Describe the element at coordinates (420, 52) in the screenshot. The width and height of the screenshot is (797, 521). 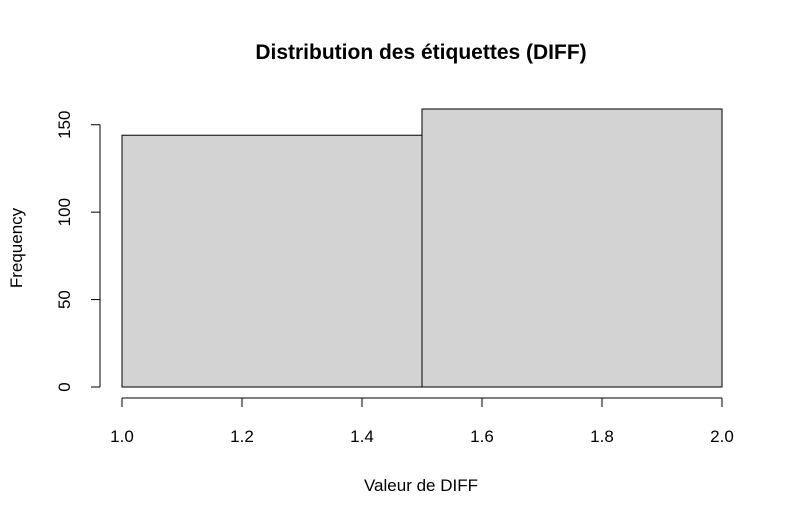
I see `chart-title: Distribution des étiquettes (DIFF)` at that location.